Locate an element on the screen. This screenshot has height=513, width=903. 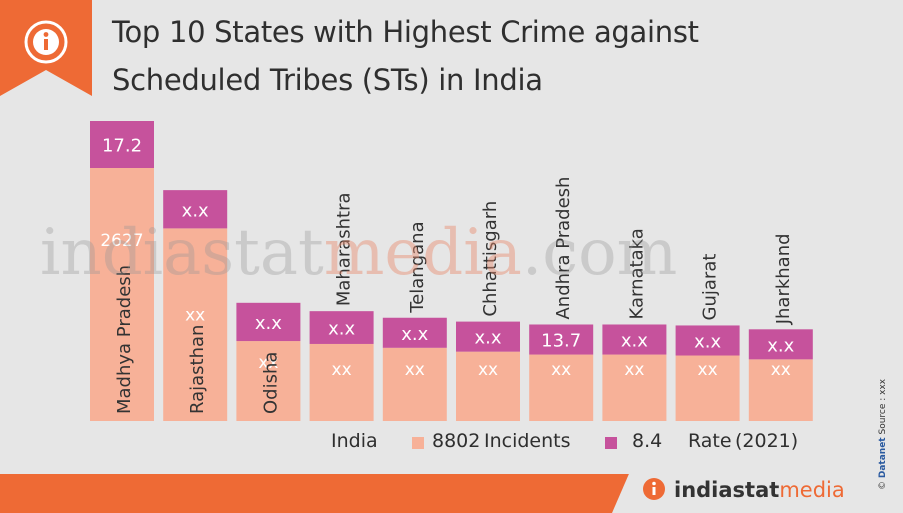
legend-rate-label: Rate is located at coordinates (710, 441).